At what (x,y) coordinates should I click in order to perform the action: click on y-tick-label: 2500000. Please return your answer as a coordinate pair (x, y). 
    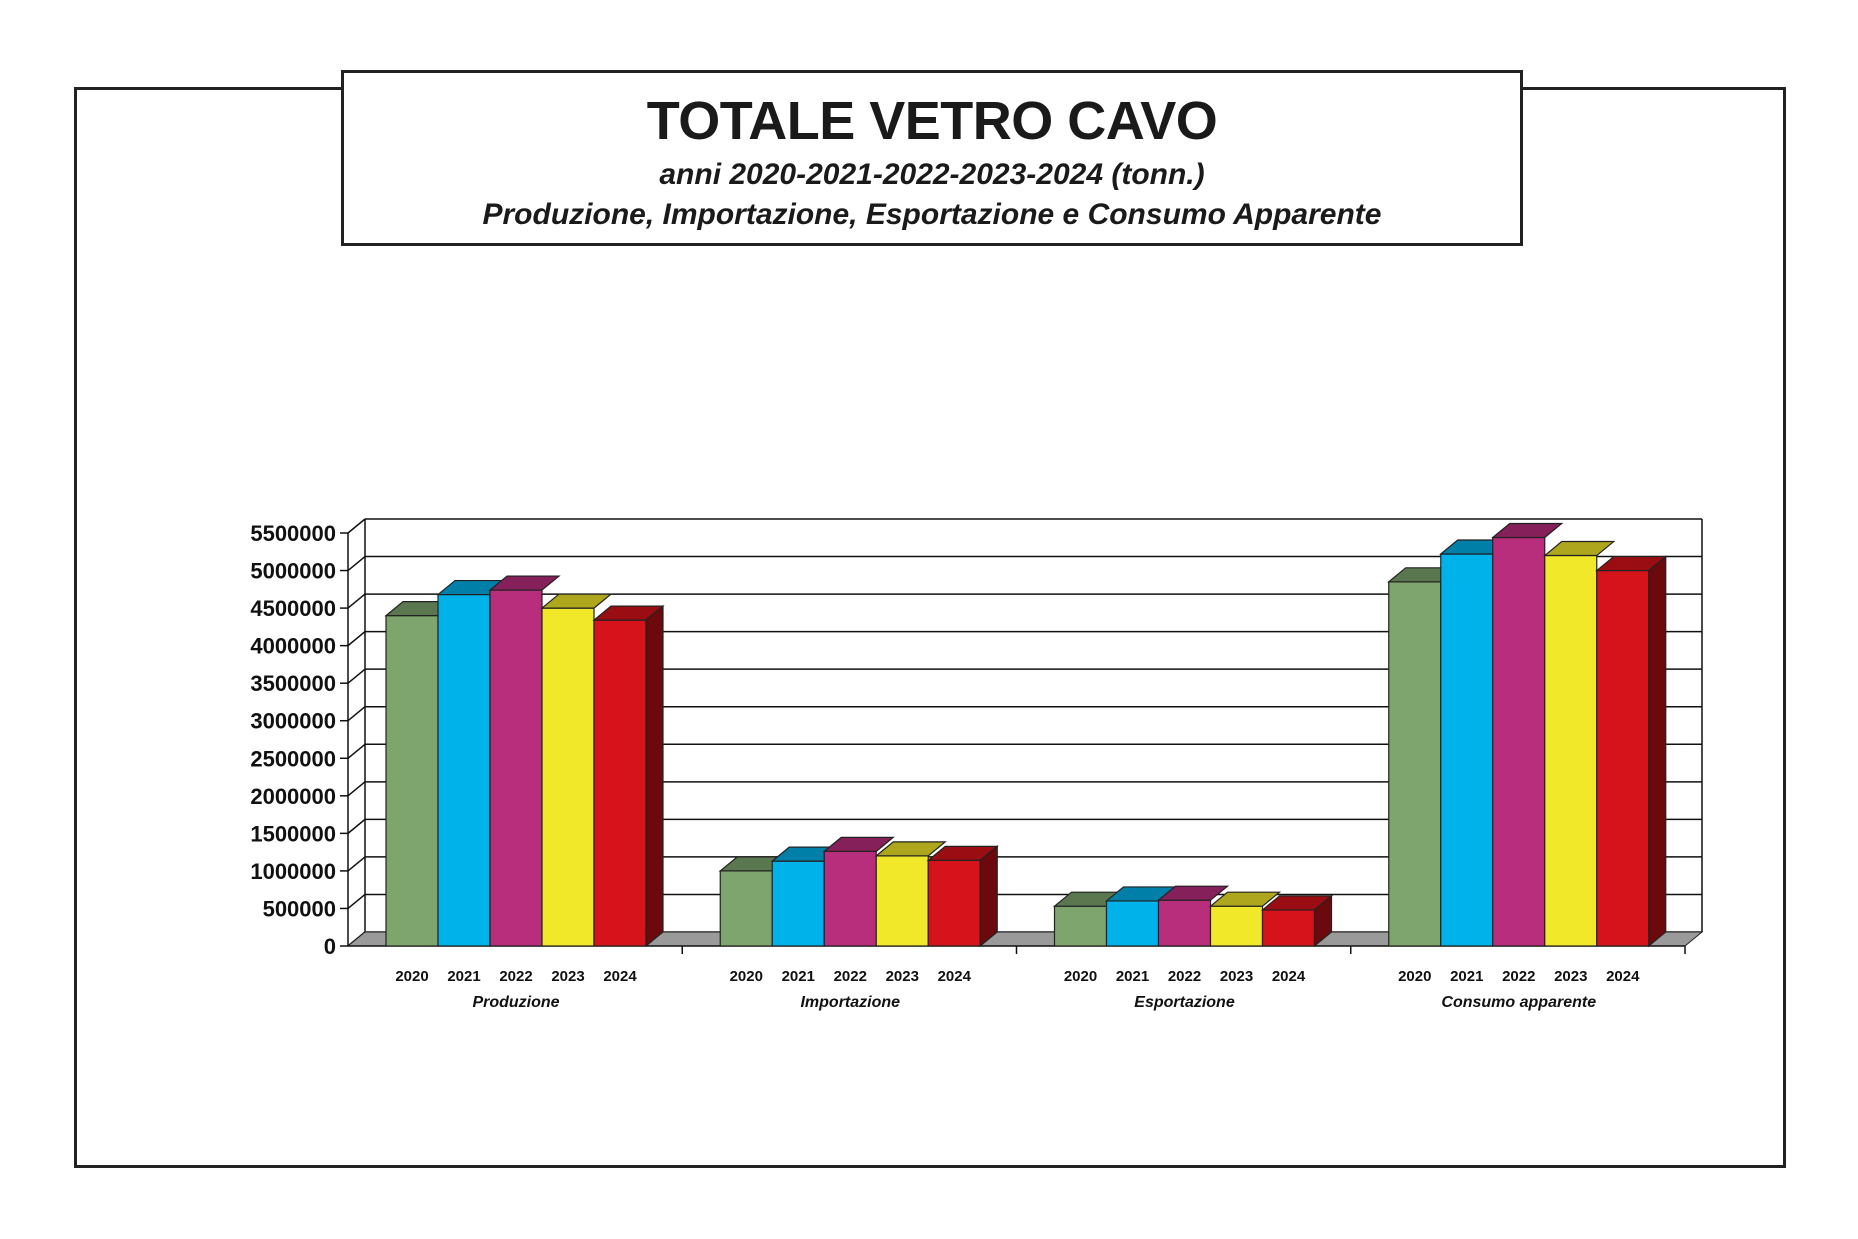
    Looking at the image, I should click on (293, 758).